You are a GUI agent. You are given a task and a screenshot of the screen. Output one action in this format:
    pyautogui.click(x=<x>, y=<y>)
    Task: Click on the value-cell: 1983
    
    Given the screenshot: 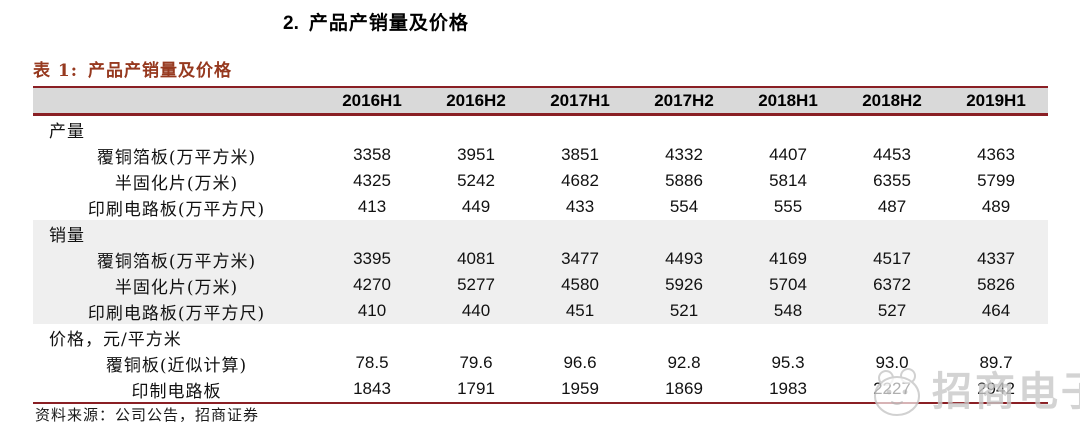 What is the action you would take?
    pyautogui.click(x=788, y=388)
    